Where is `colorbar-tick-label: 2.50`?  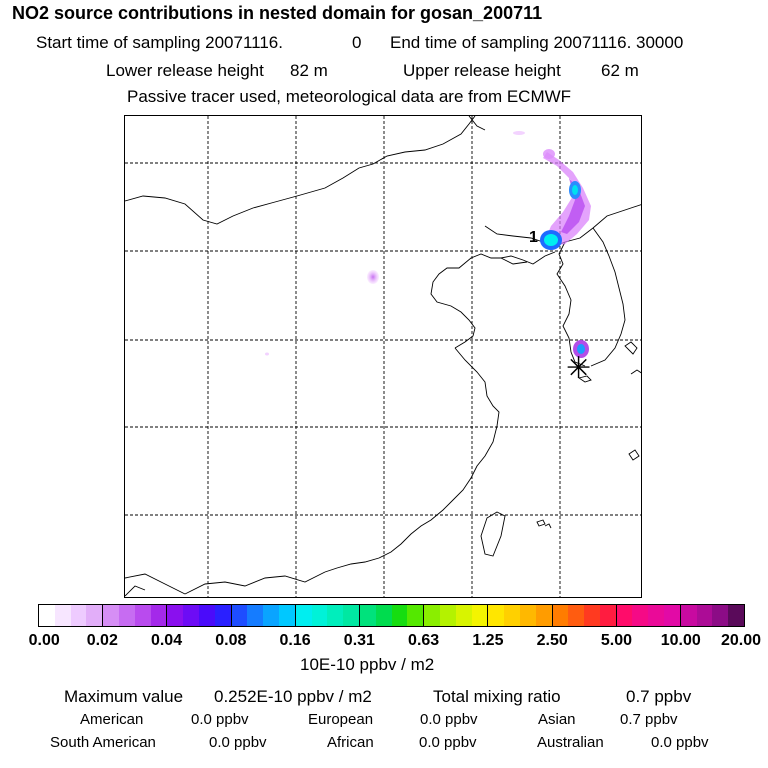 colorbar-tick-label: 2.50 is located at coordinates (552, 640).